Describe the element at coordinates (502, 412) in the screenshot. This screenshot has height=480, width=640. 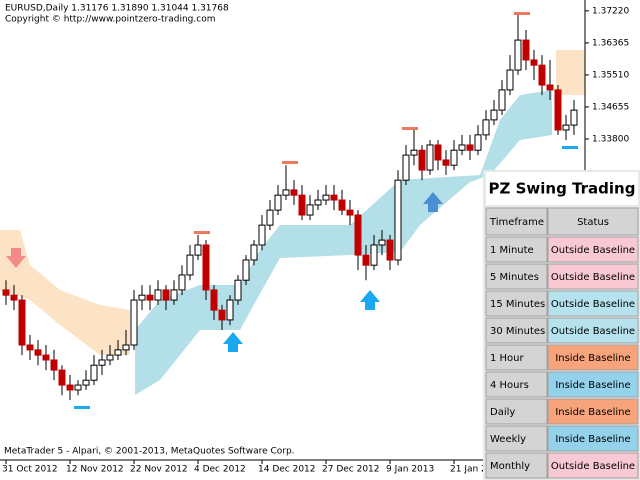
I see `timeframe-label: Daily` at that location.